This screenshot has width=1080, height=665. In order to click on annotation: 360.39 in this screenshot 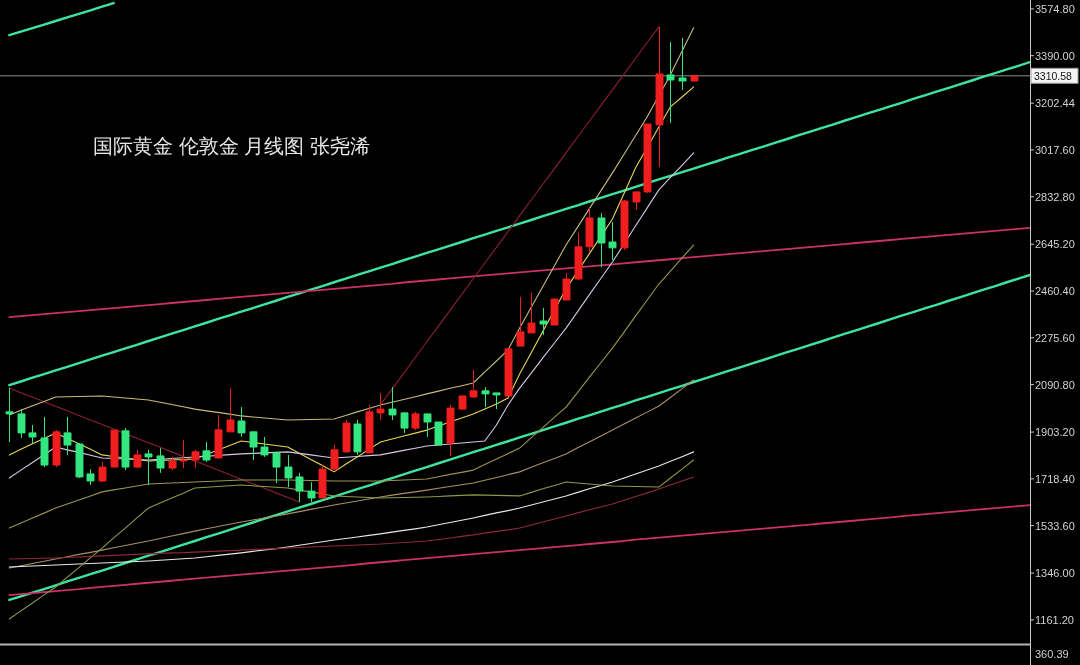, I will do `click(1052, 654)`.